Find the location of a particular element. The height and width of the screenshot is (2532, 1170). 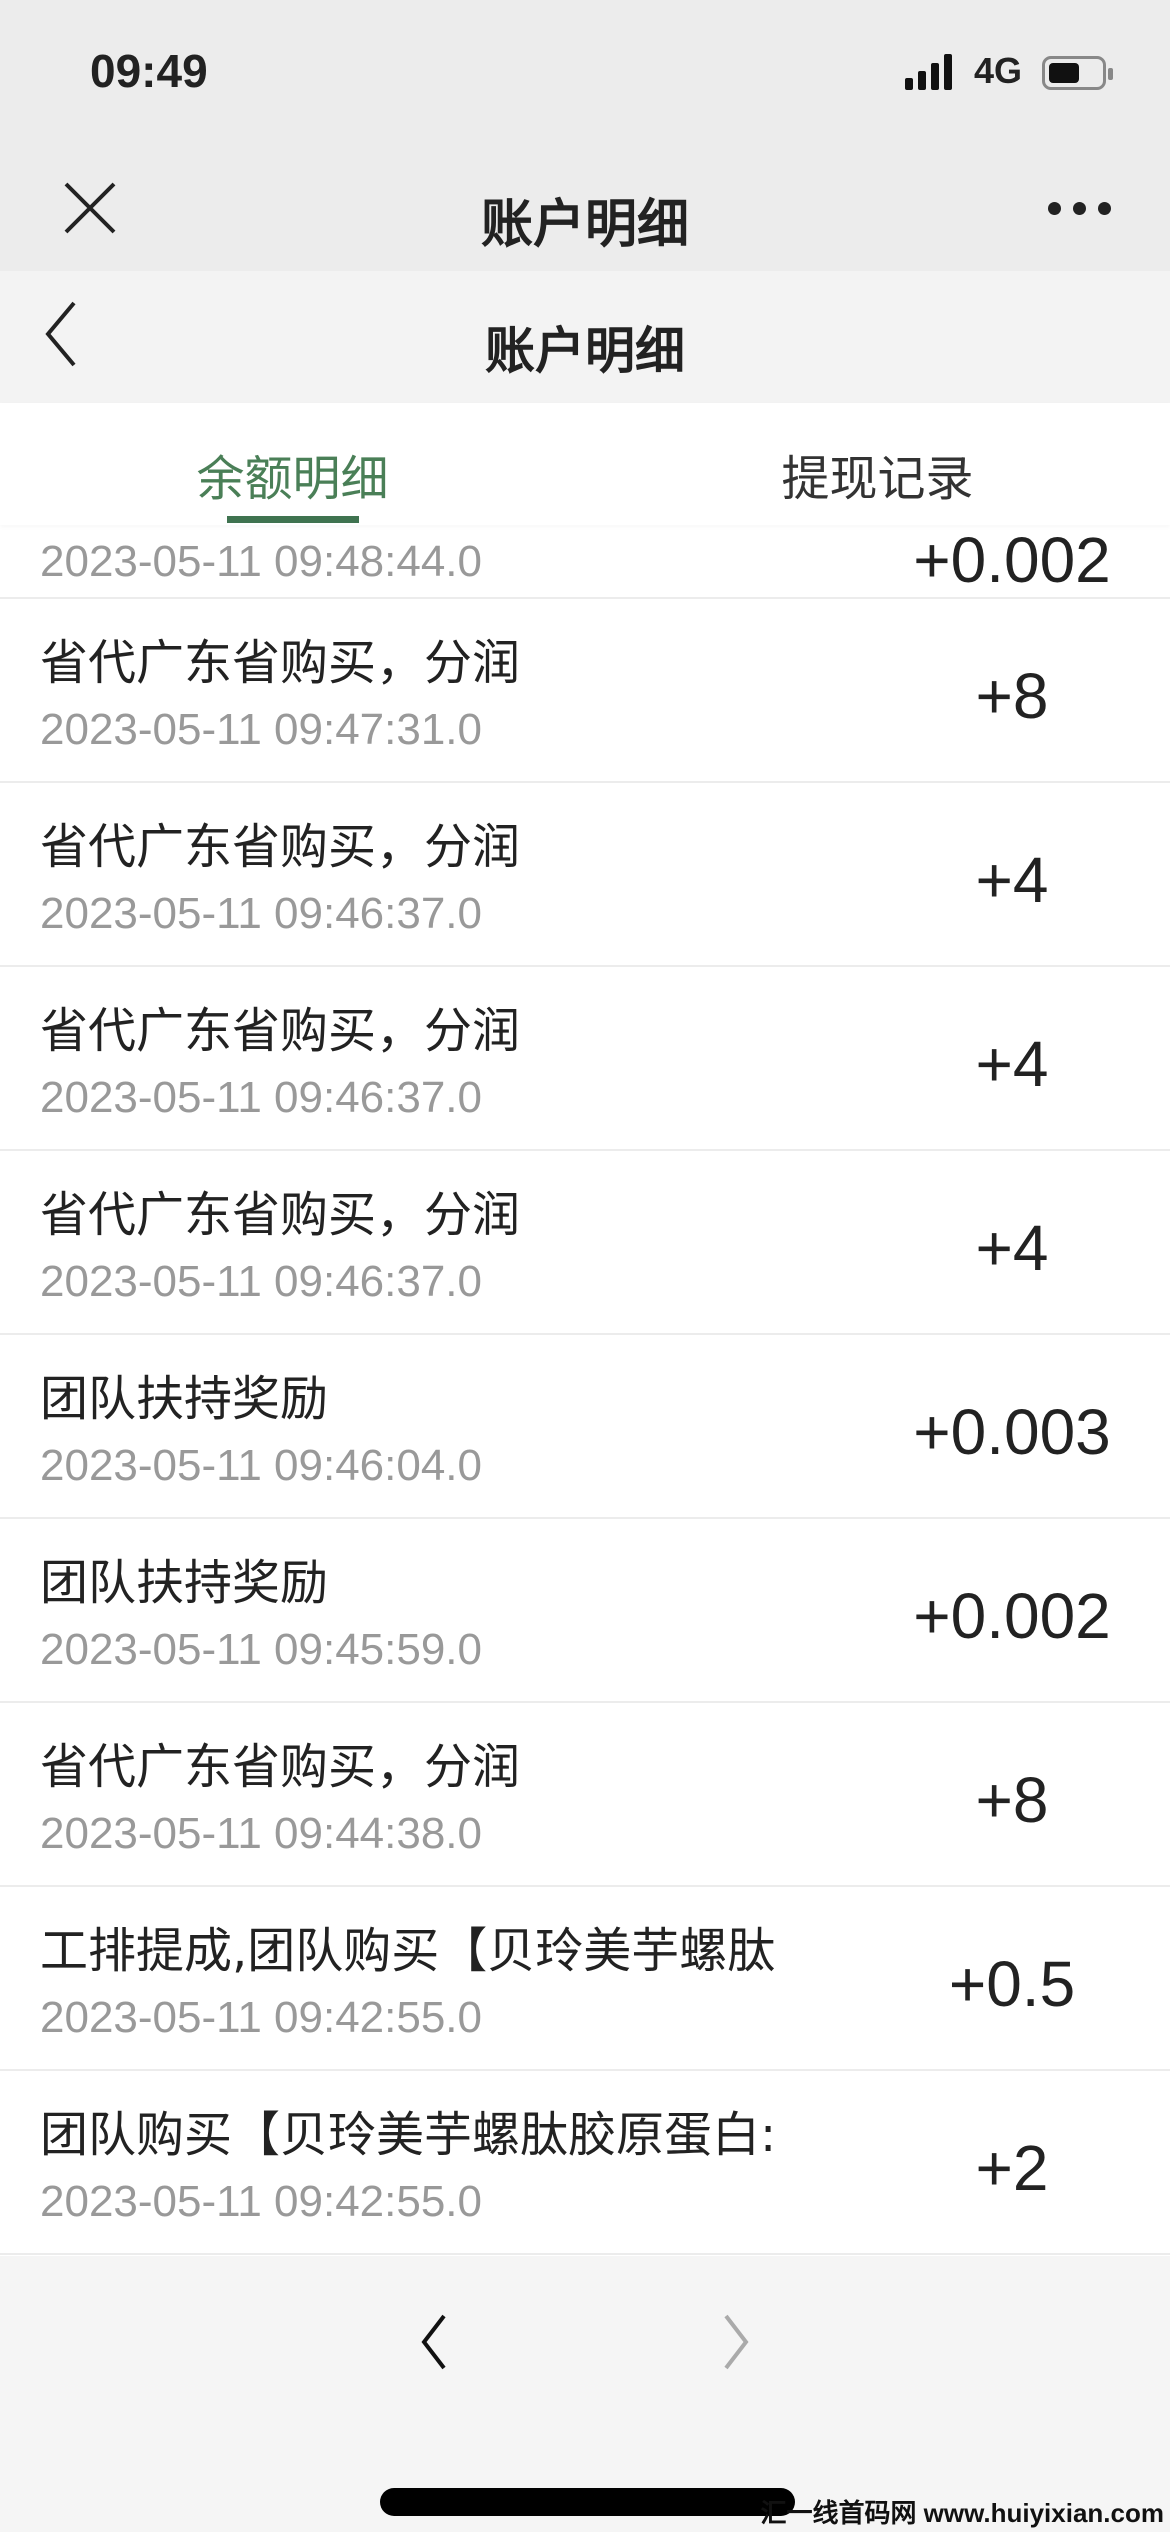

record-amount: +2 is located at coordinates (1012, 2168).